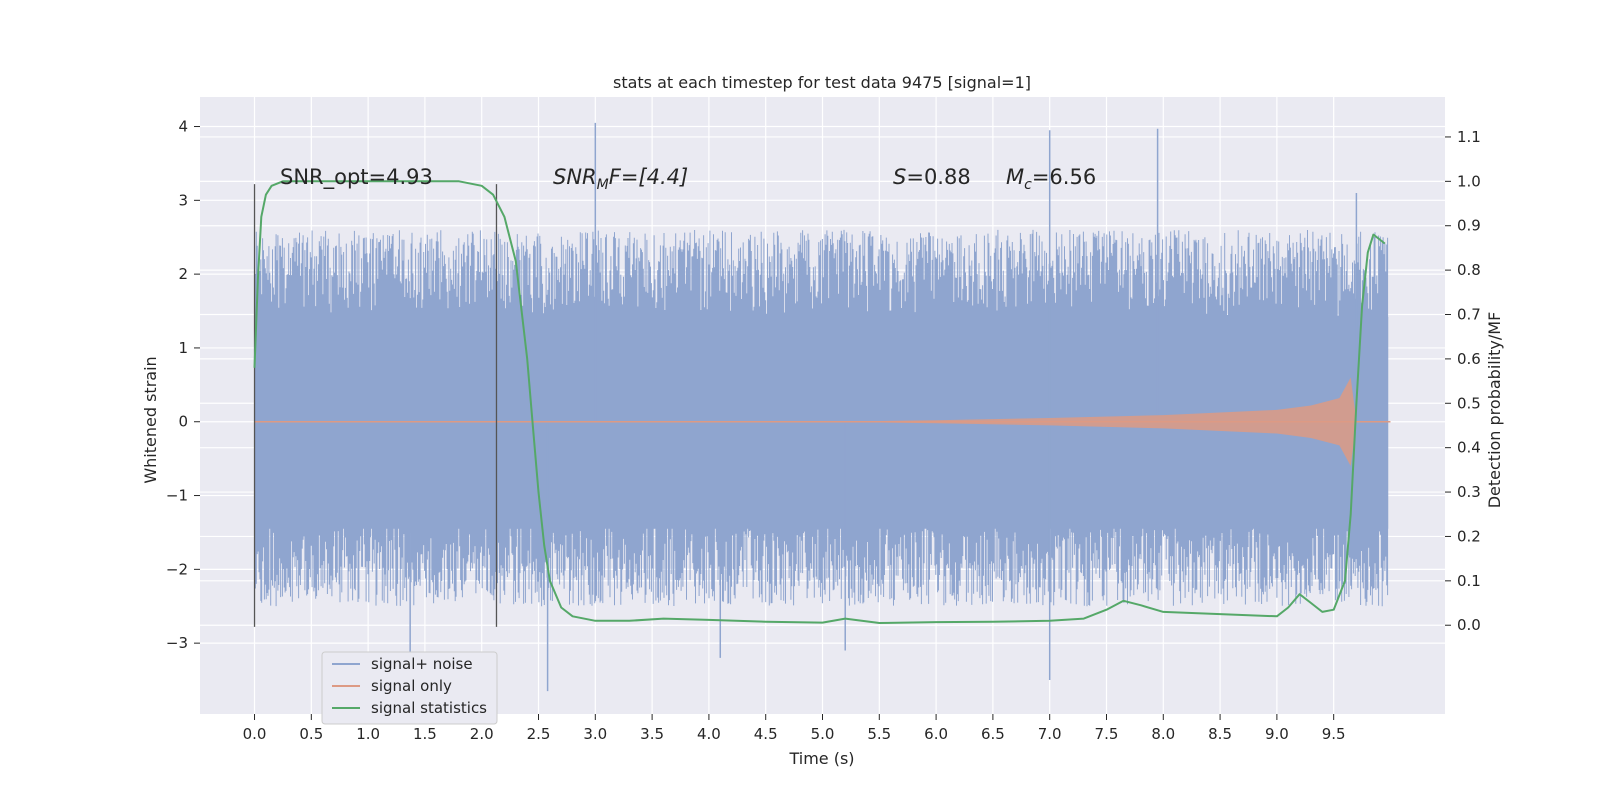 The width and height of the screenshot is (1600, 800). I want to click on y-tick-label-right: 0.6, so click(1469, 359).